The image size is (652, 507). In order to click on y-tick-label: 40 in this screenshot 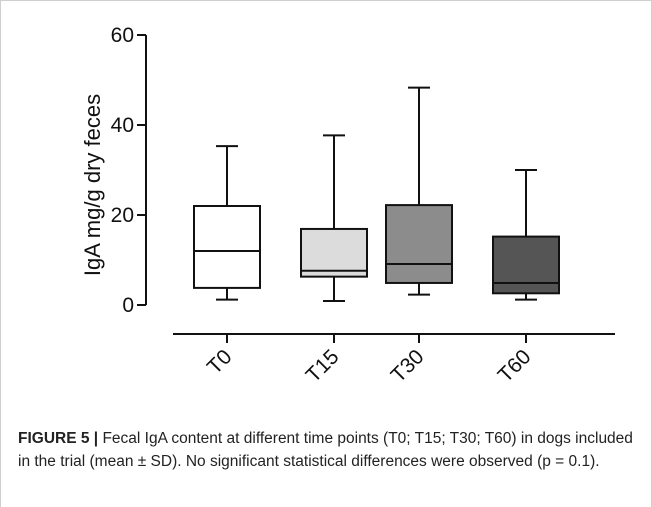, I will do `click(122, 125)`.